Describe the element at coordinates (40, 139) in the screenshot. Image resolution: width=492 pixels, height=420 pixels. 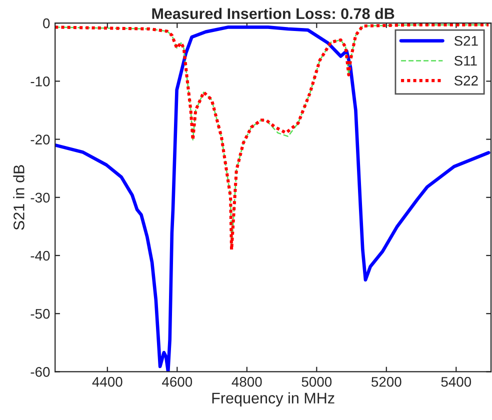
I see `y-tick-label: -20` at that location.